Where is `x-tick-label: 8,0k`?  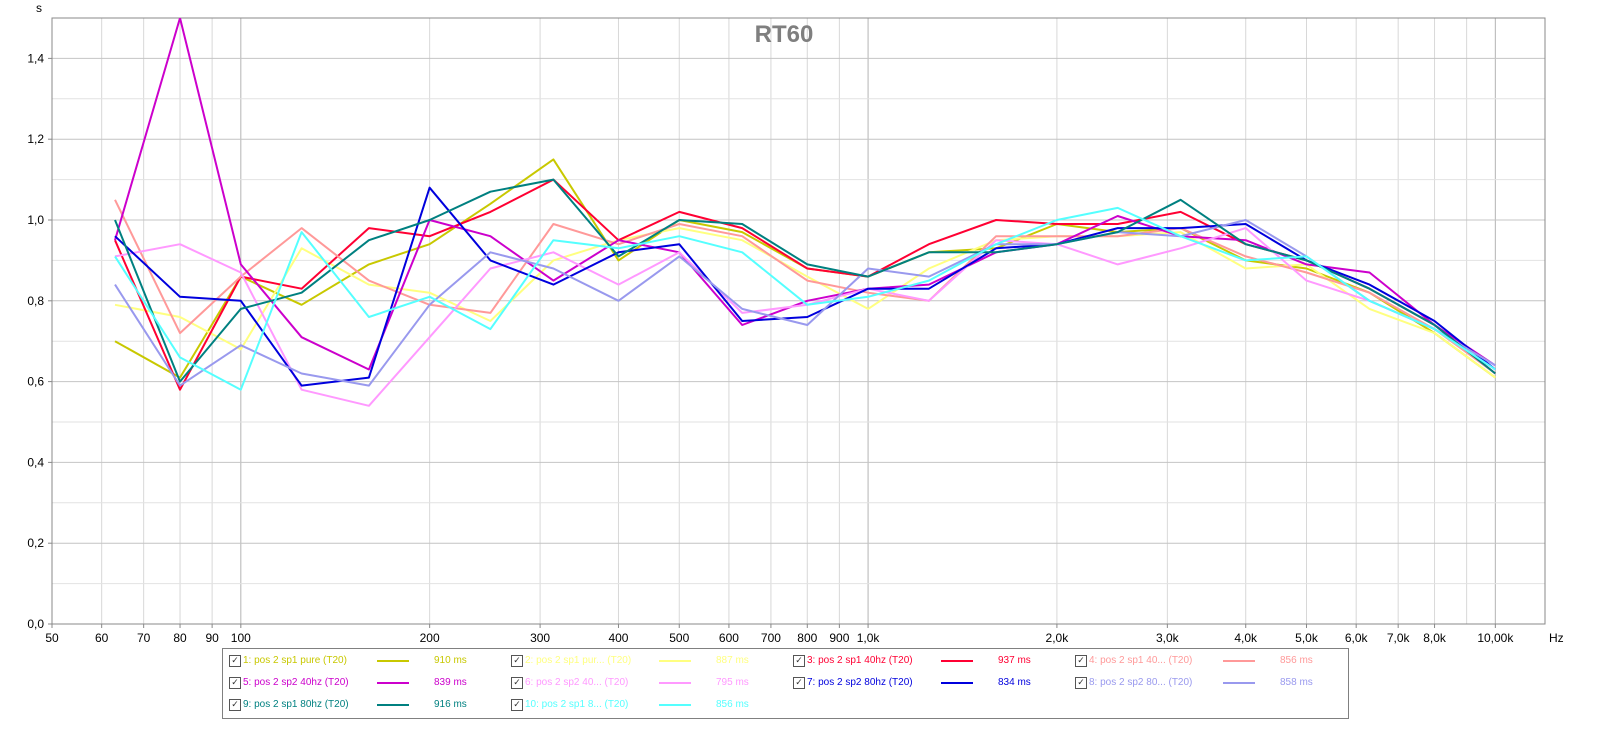 x-tick-label: 8,0k is located at coordinates (1435, 638).